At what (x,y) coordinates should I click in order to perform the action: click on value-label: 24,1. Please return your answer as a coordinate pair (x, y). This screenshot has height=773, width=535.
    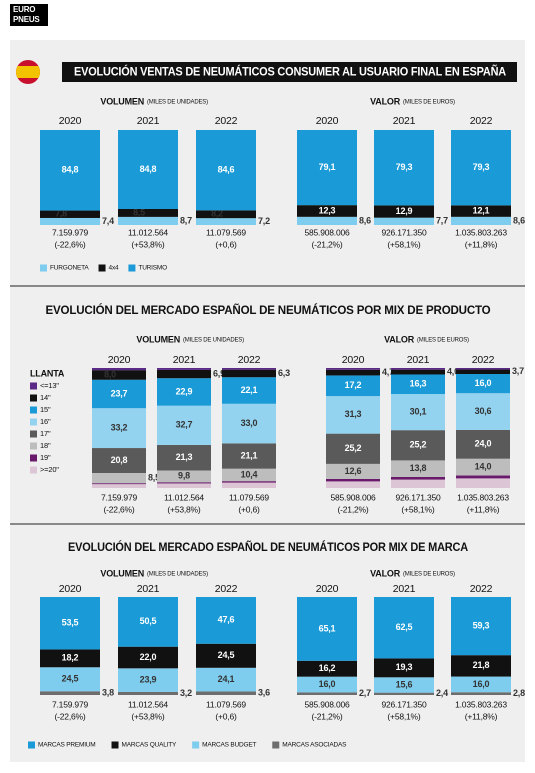
    Looking at the image, I should click on (226, 679).